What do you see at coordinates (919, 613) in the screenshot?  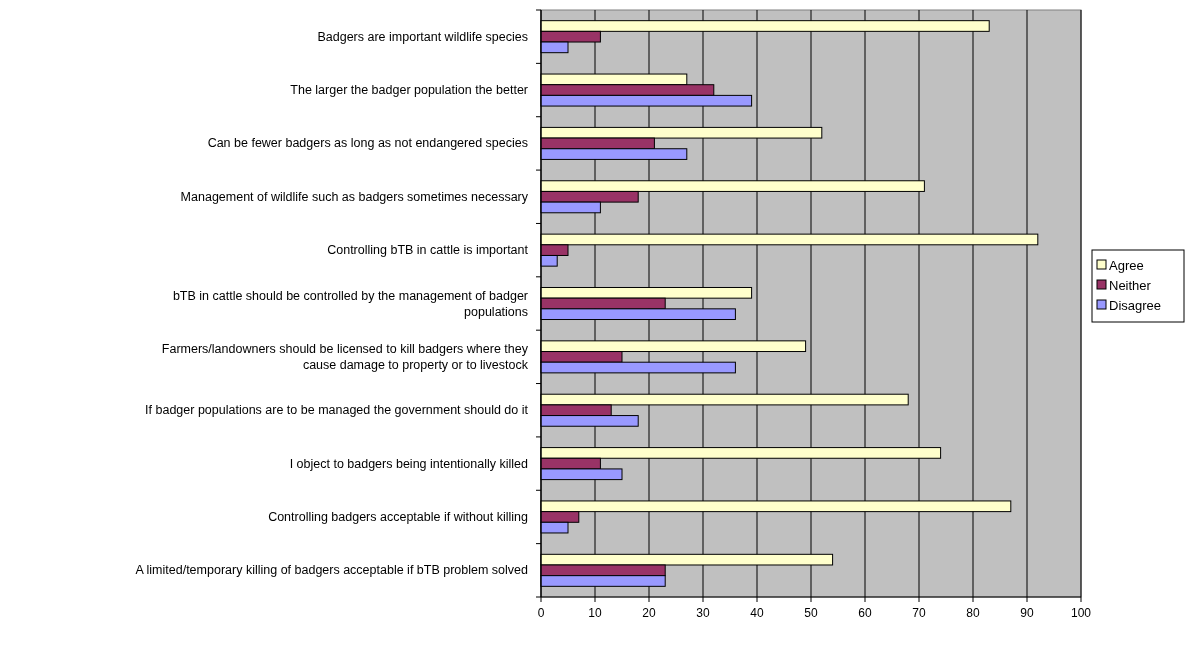 I see `x-tick-label: 70` at bounding box center [919, 613].